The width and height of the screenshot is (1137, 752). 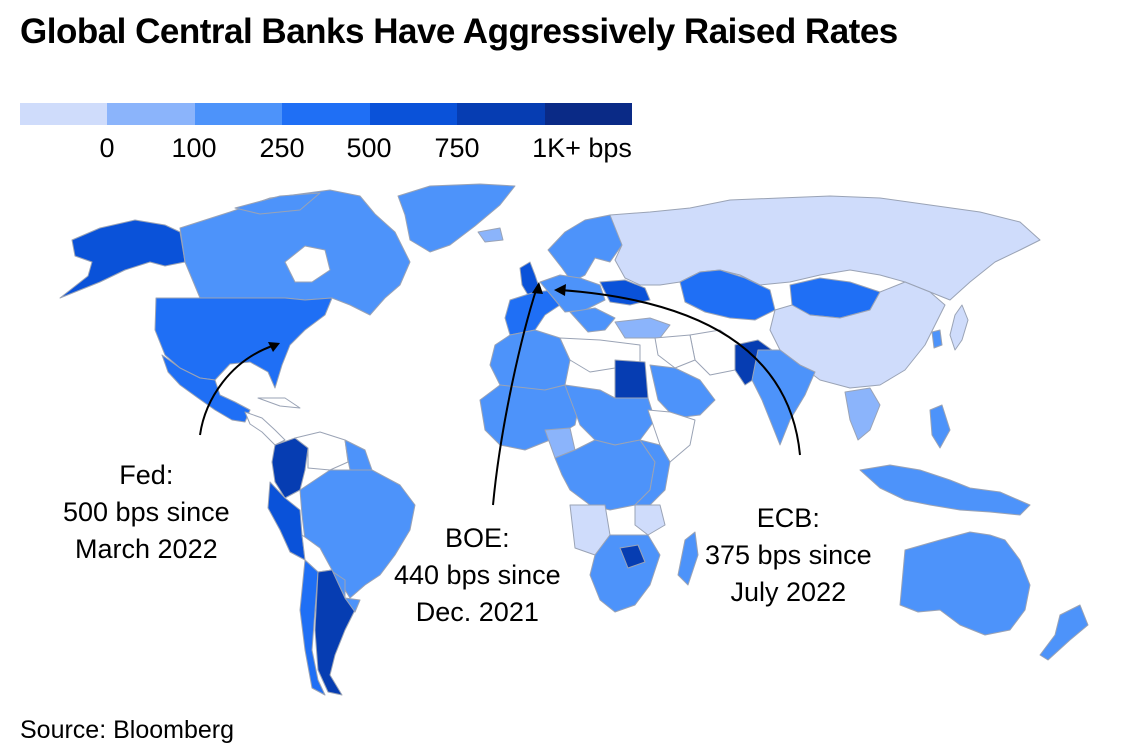 I want to click on region-alaska, so click(x=122, y=259).